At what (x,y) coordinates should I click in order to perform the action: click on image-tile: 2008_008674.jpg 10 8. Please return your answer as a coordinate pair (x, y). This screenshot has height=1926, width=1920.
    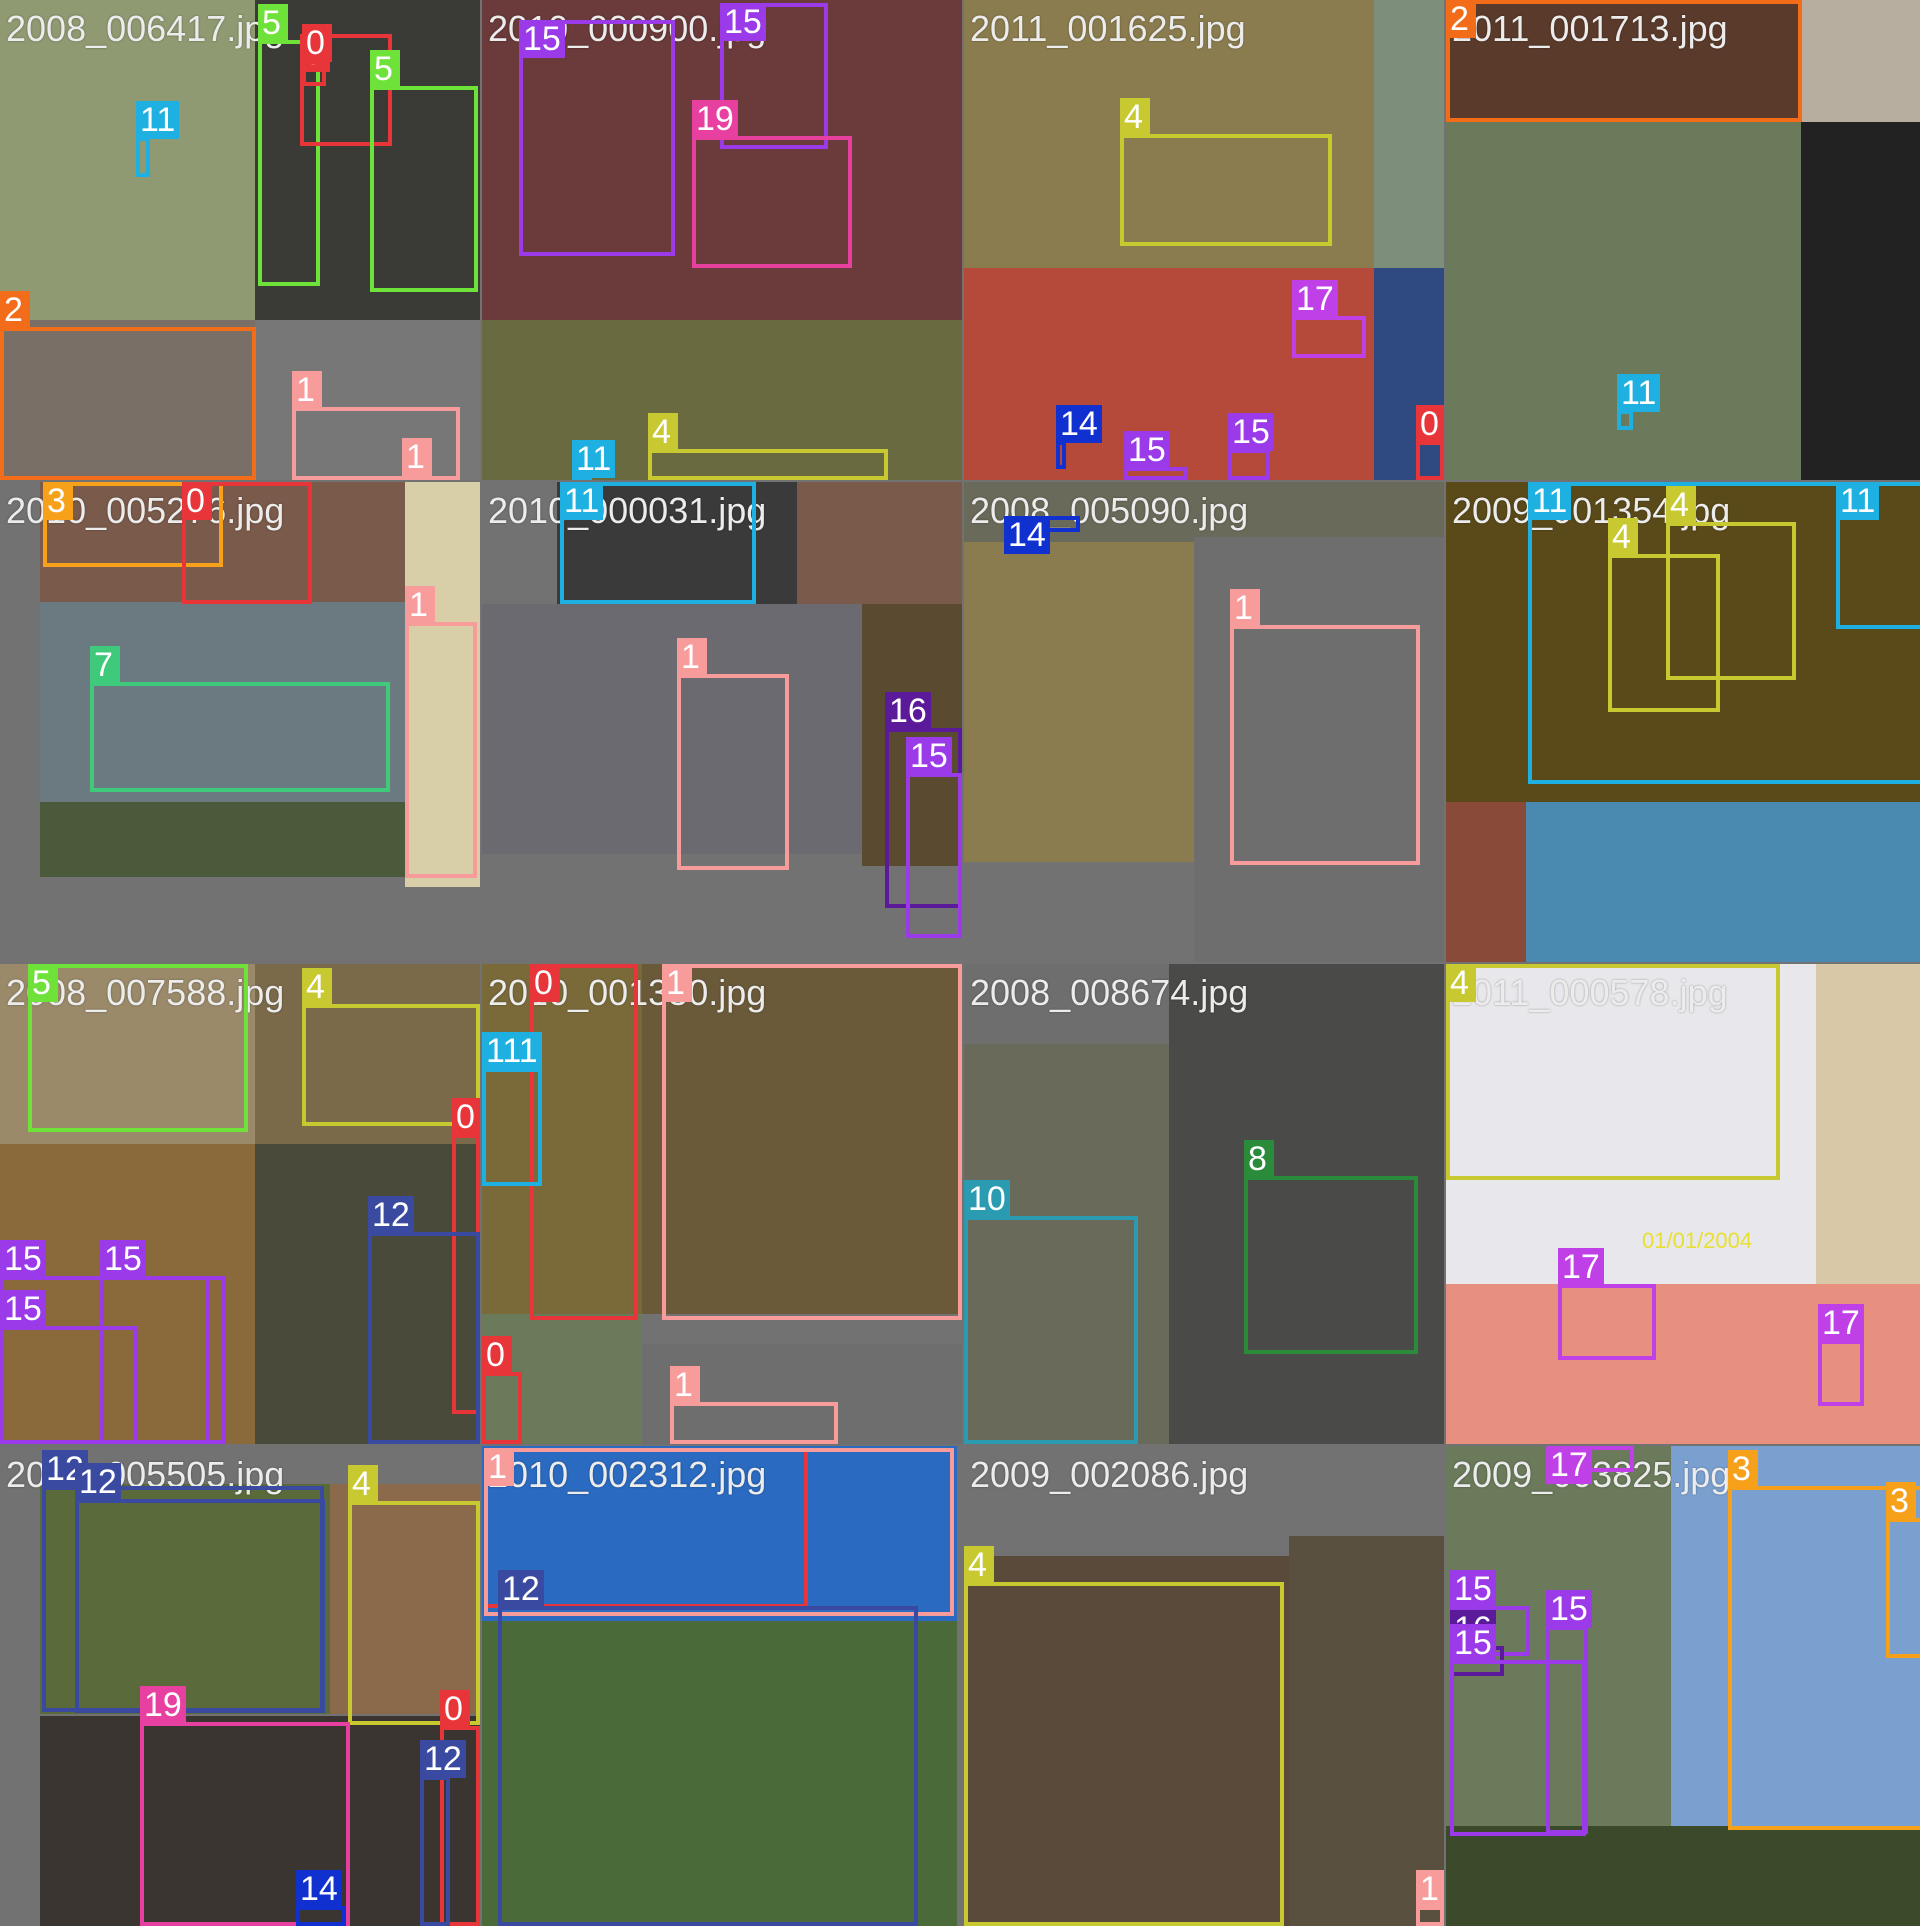
    Looking at the image, I should click on (1204, 1204).